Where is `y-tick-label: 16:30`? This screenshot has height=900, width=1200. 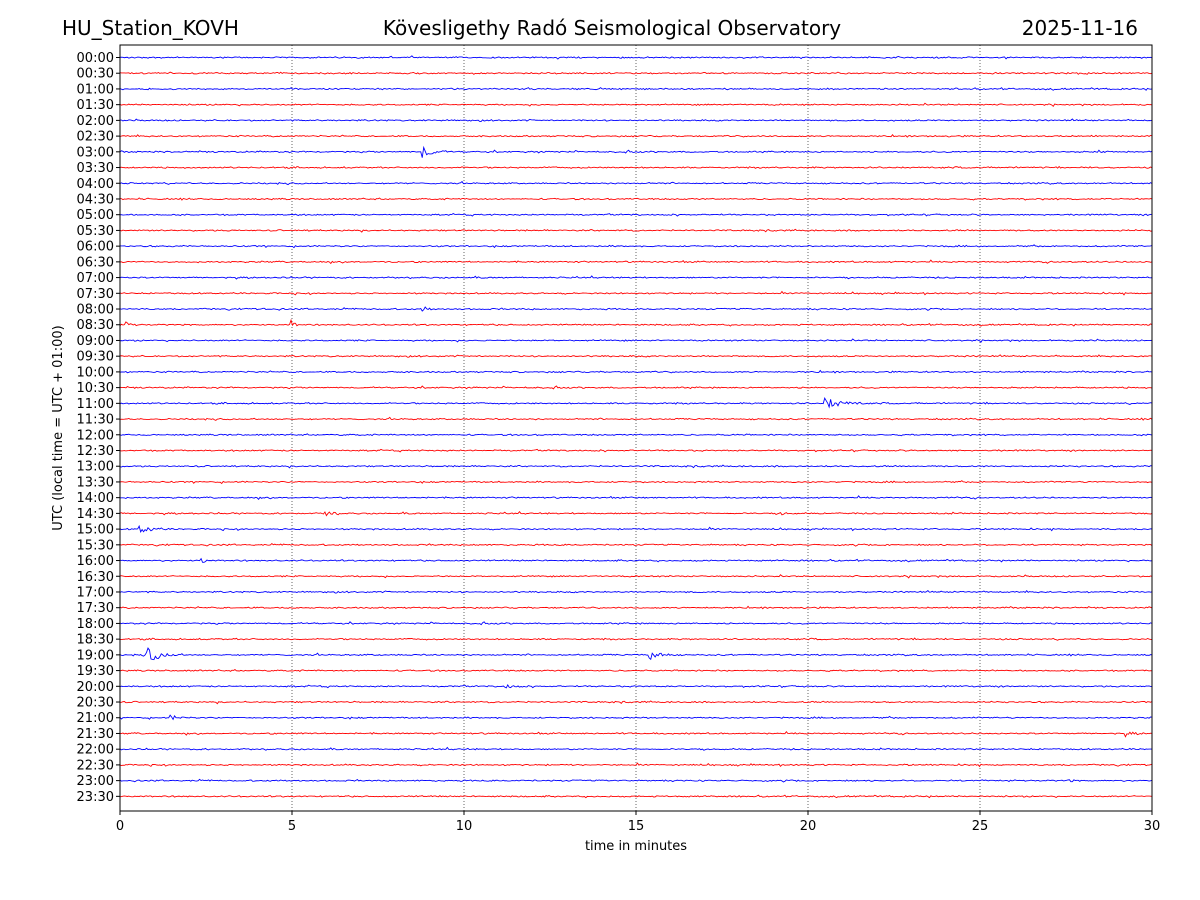 y-tick-label: 16:30 is located at coordinates (95, 577).